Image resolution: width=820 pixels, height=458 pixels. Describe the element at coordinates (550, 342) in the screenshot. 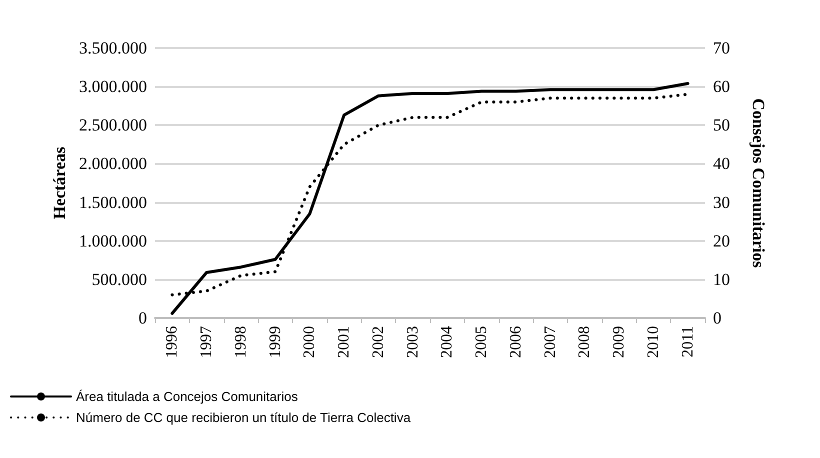

I see `x-tick-label: 2007` at that location.